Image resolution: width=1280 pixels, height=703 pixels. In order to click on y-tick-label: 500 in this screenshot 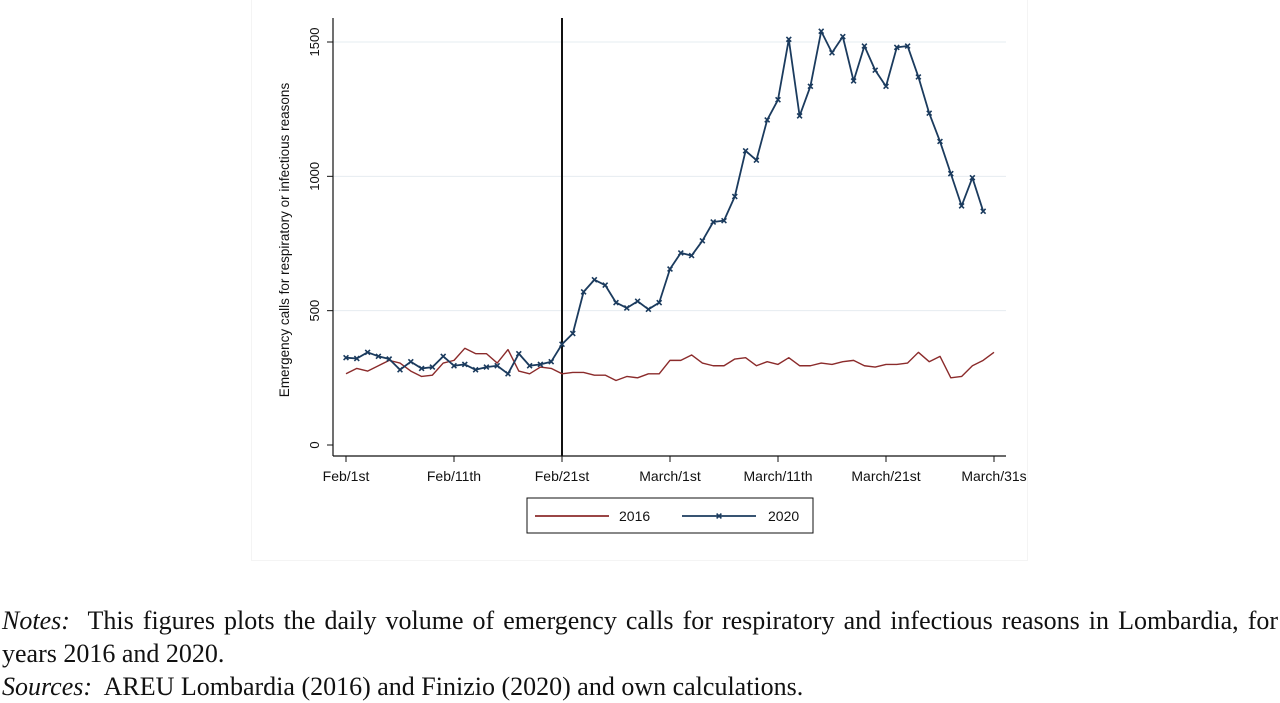, I will do `click(314, 311)`.